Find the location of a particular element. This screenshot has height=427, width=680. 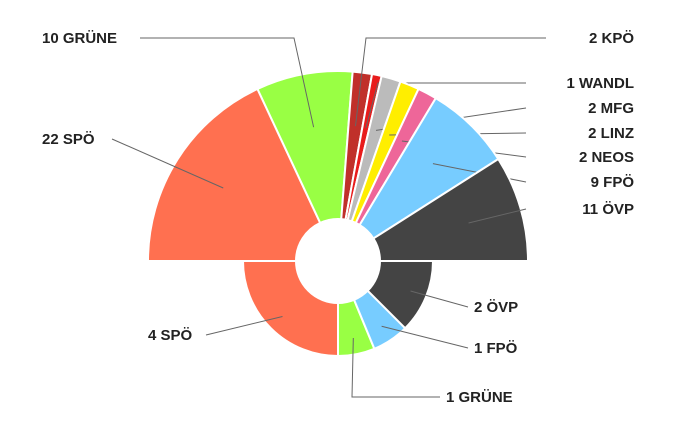

slice-label-spoe: 4 SPÖ is located at coordinates (170, 335).